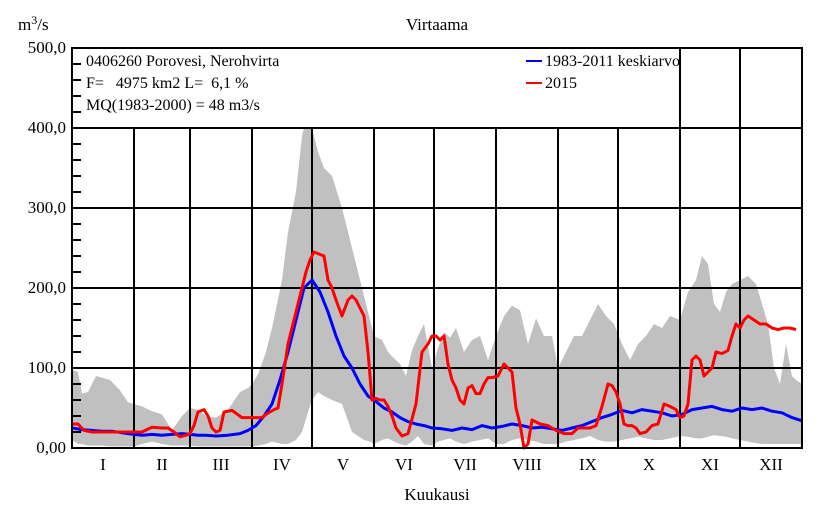  I want to click on y-tick-label: 300,0, so click(47, 207).